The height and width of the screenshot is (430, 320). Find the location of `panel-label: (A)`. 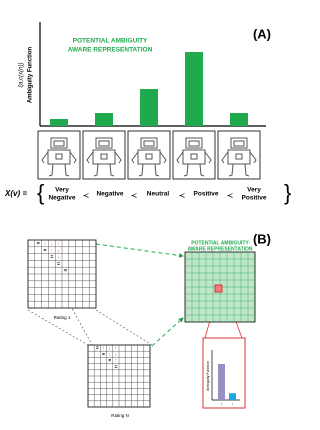

panel-label: (A) is located at coordinates (262, 33).